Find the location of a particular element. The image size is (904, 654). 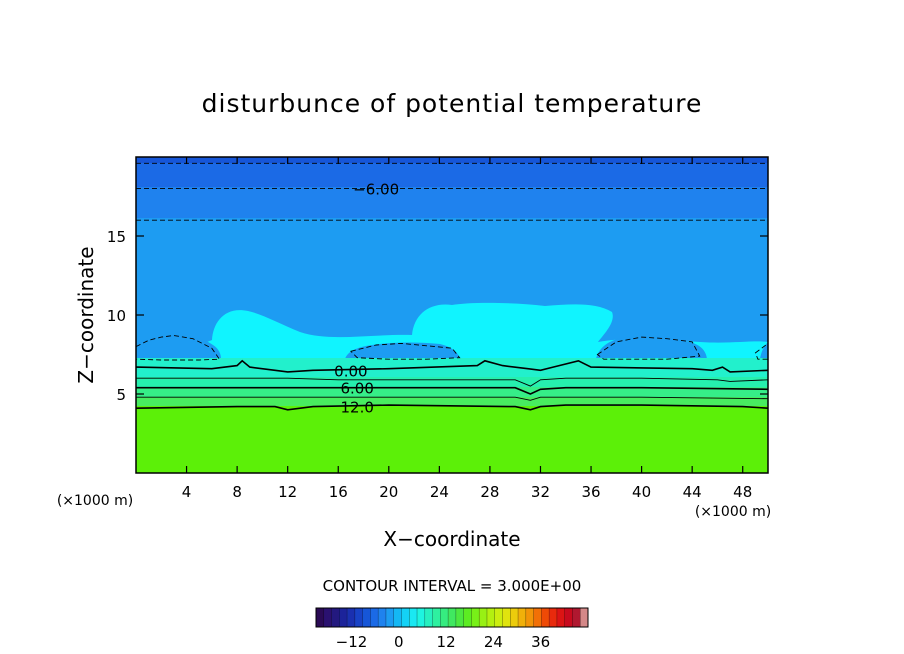

contour-label-3: 12.0 is located at coordinates (356, 408).